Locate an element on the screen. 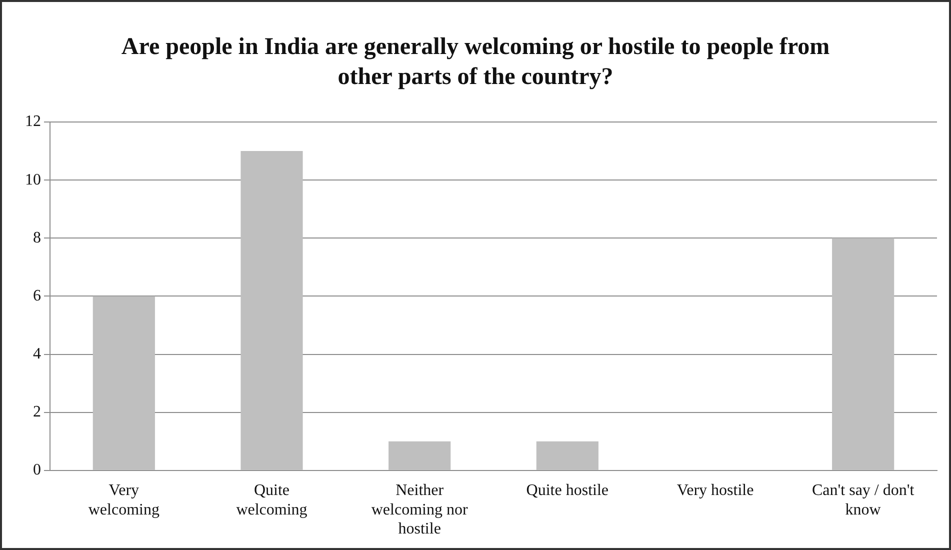 This screenshot has height=550, width=951. y-tick-label: 0 is located at coordinates (37, 470).